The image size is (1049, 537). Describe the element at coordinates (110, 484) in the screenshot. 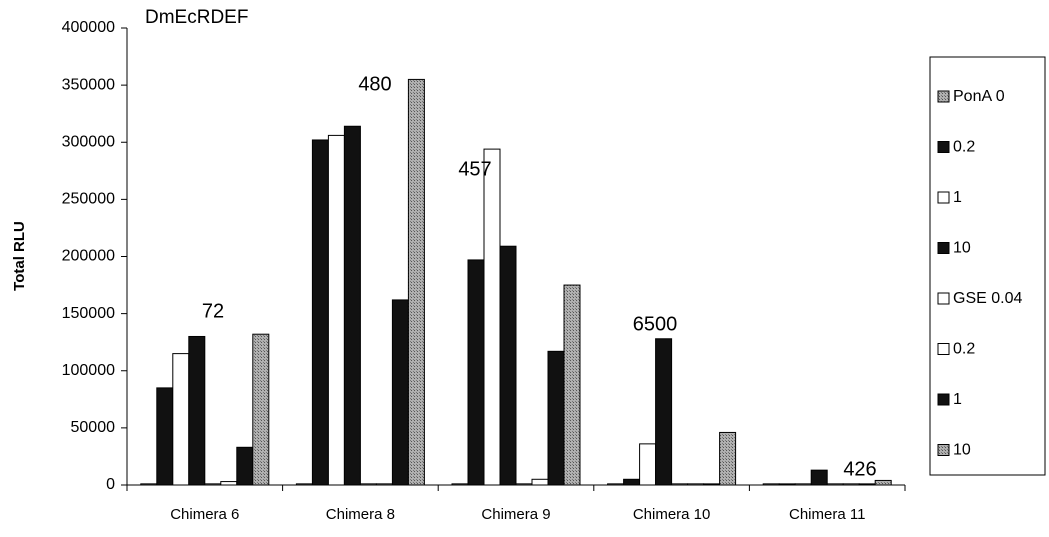

I see `y-tick-label: 0` at that location.